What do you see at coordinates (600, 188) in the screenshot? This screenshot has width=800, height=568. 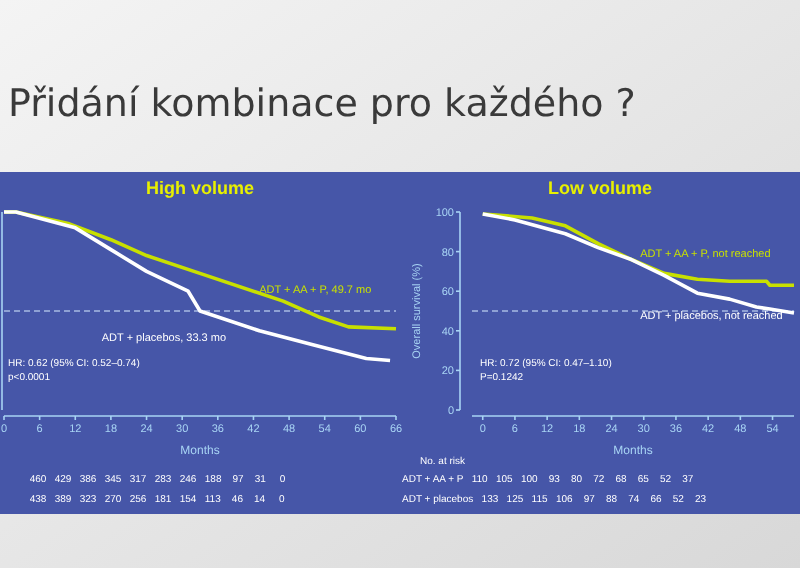 I see `chart-subtitle: Low volume` at bounding box center [600, 188].